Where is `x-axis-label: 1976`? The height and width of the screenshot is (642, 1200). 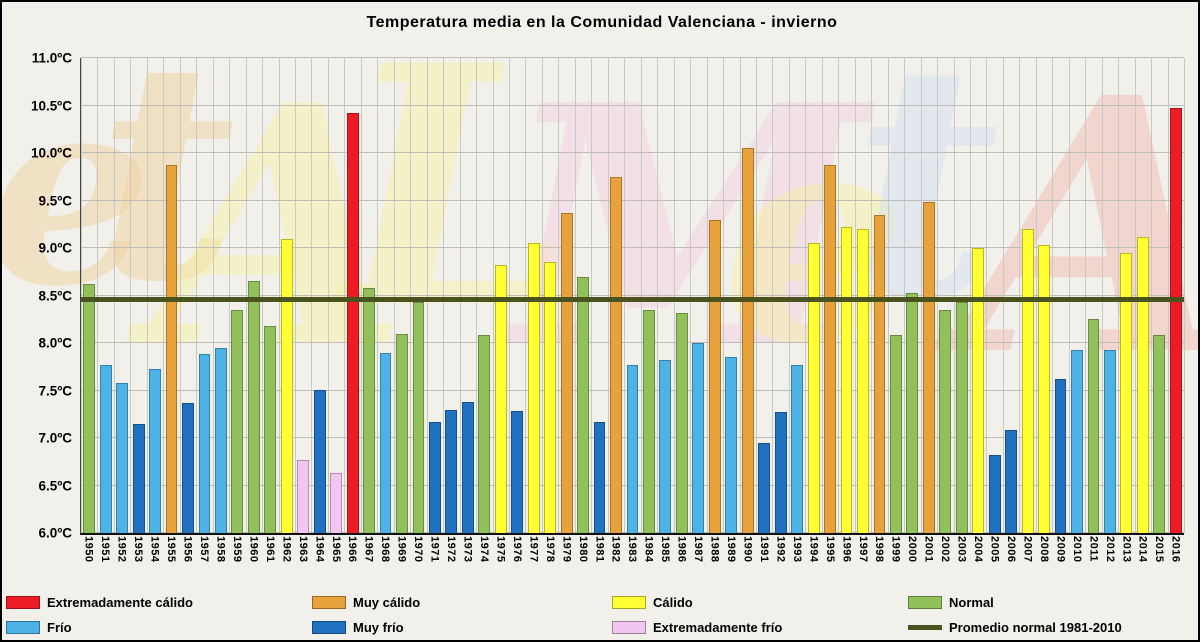
x-axis-label: 1976 is located at coordinates (516, 549).